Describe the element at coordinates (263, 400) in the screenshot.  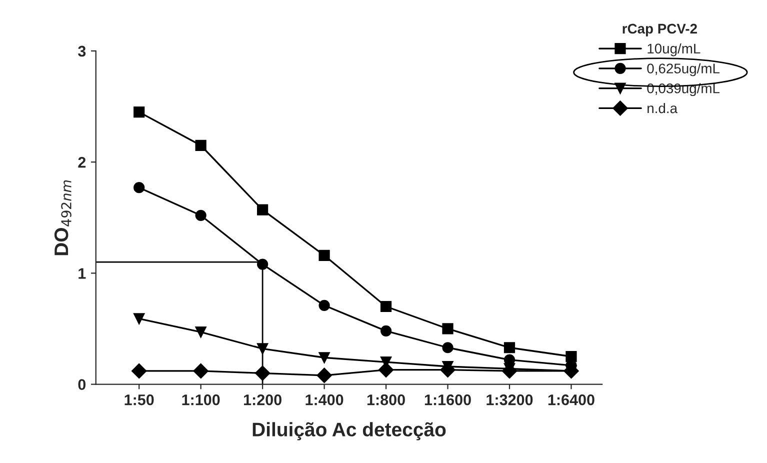
I see `x-tick-label: 1:200` at that location.